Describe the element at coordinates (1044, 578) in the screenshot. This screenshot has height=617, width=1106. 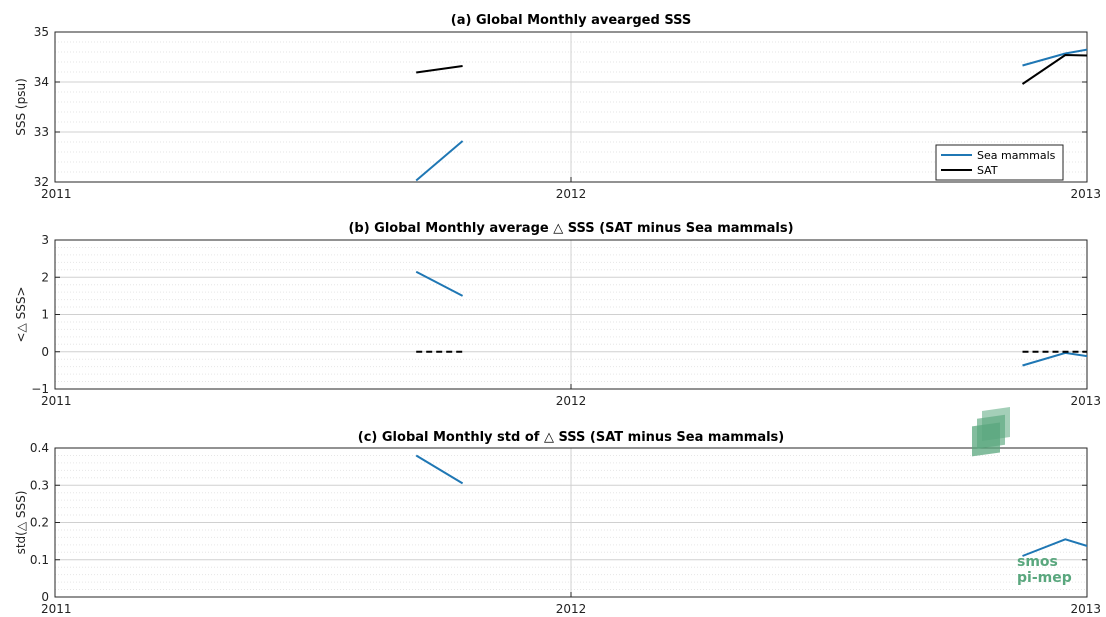
I see `logo-line2: pi-mep` at that location.